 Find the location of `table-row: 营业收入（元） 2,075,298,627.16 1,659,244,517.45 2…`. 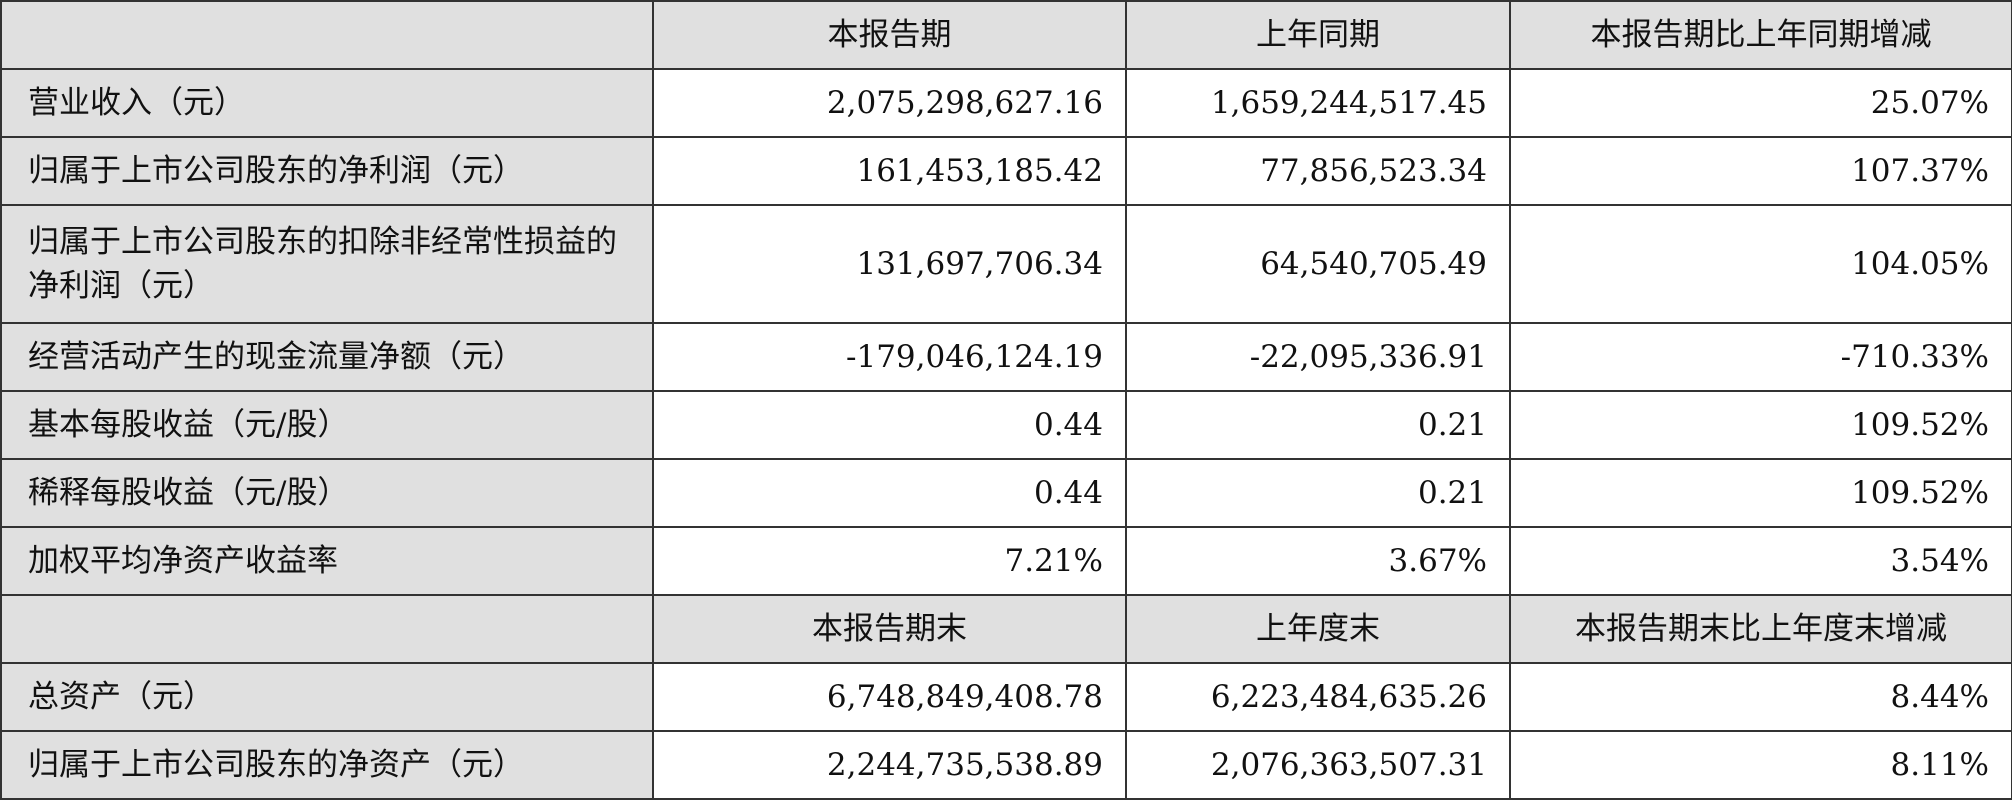

table-row: 营业收入（元） 2,075,298,627.16 1,659,244,517.45 2… is located at coordinates (1006, 103).